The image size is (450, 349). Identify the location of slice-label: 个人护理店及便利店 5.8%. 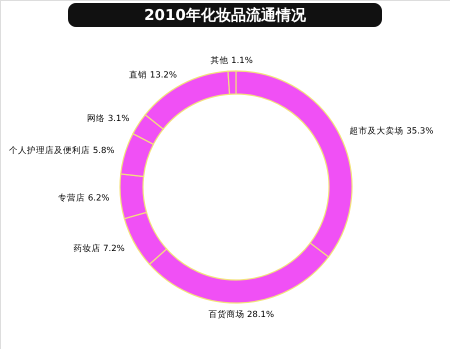
(61, 150).